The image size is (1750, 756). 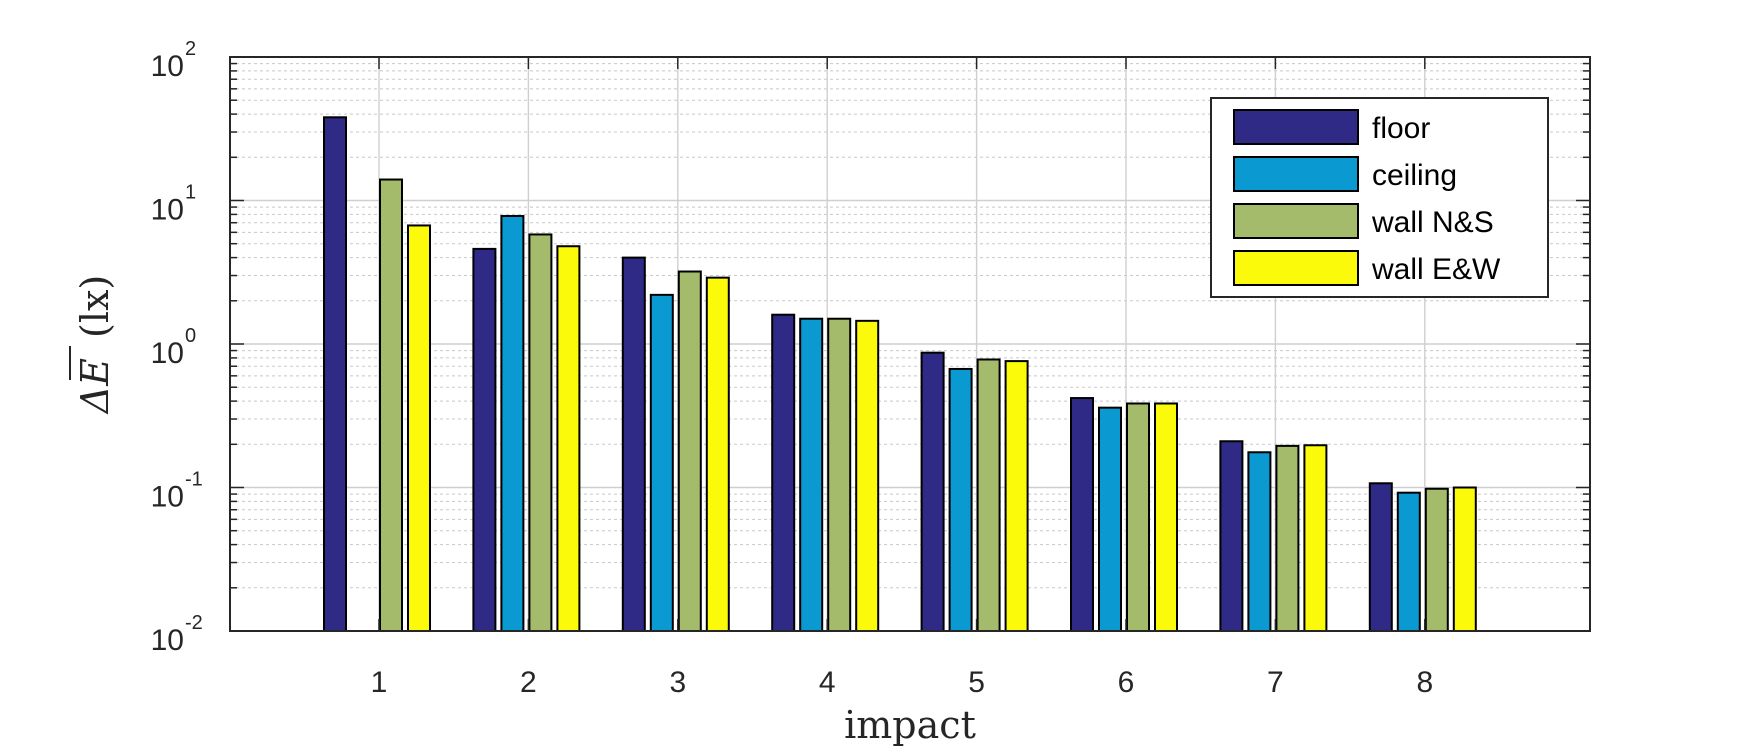 I want to click on x-tick-label: 5, so click(x=976, y=682).